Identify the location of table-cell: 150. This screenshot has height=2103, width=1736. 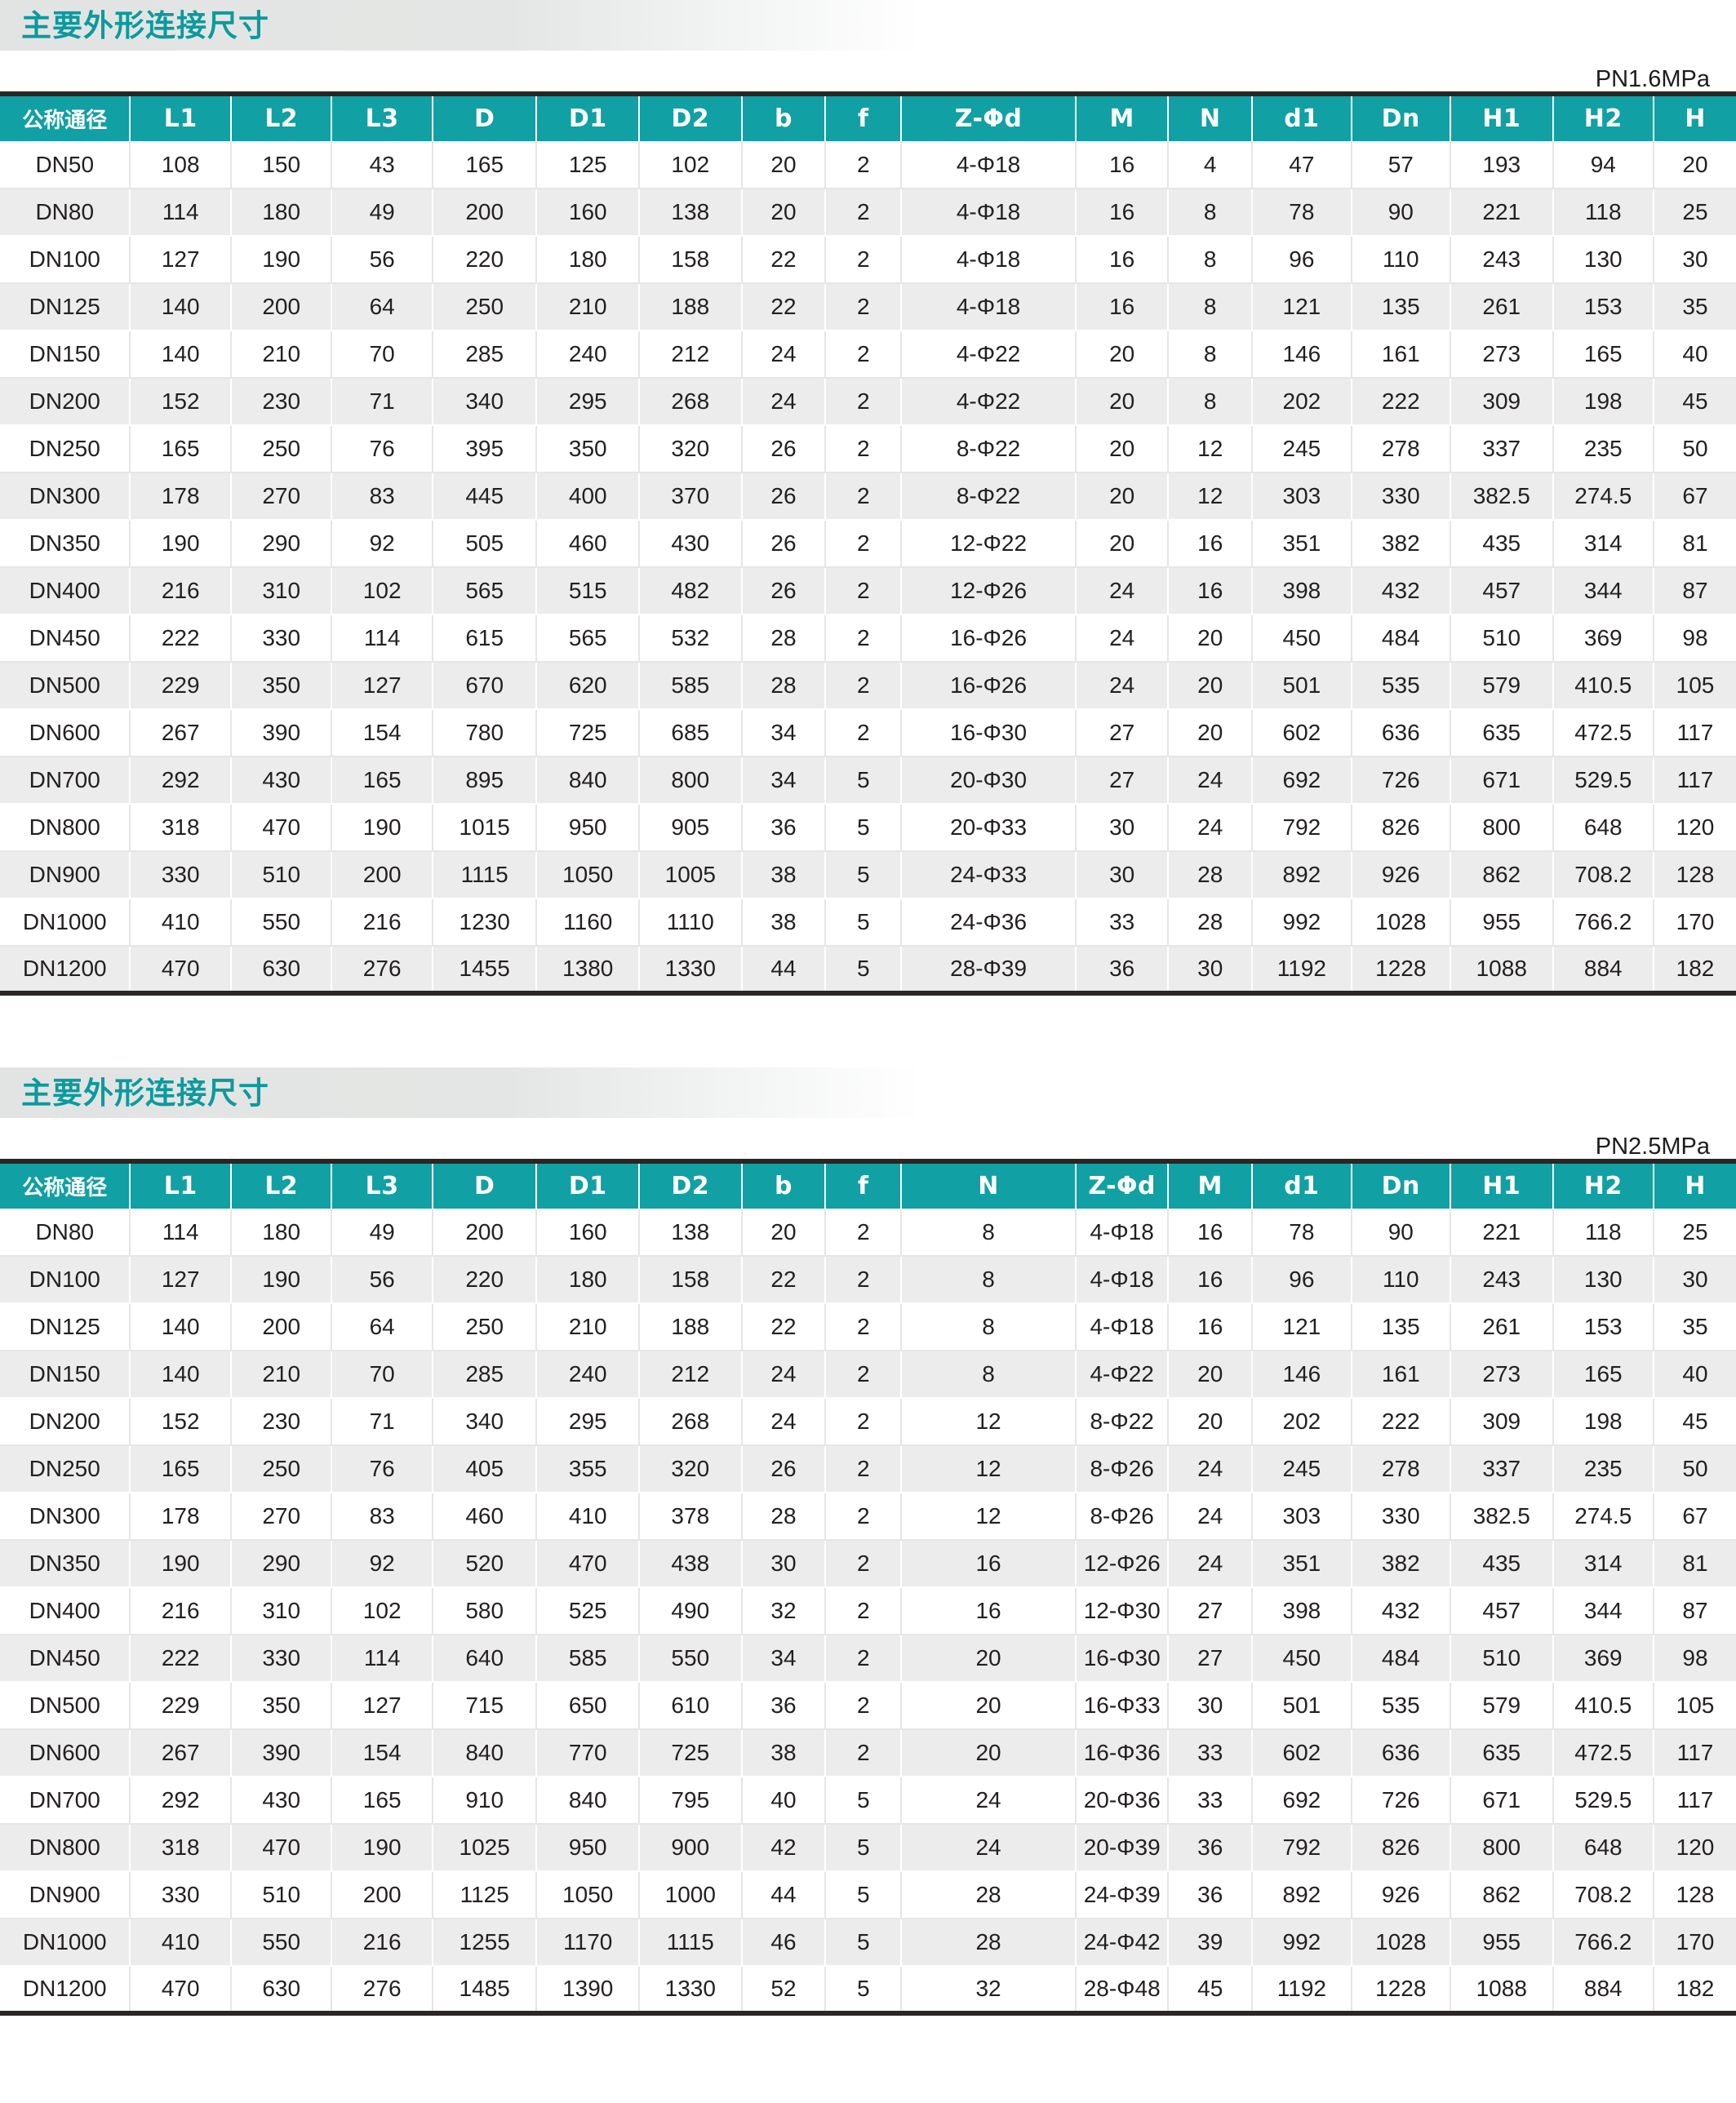
(281, 165).